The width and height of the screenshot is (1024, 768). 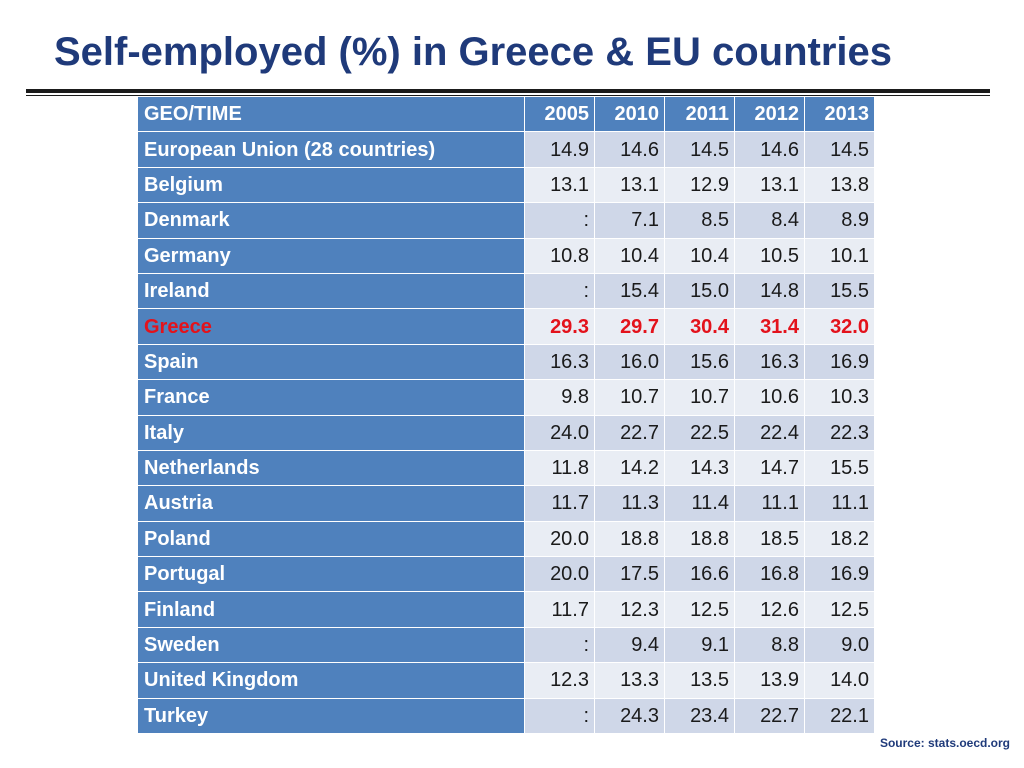 I want to click on value-cell: 14.6, so click(x=629, y=149).